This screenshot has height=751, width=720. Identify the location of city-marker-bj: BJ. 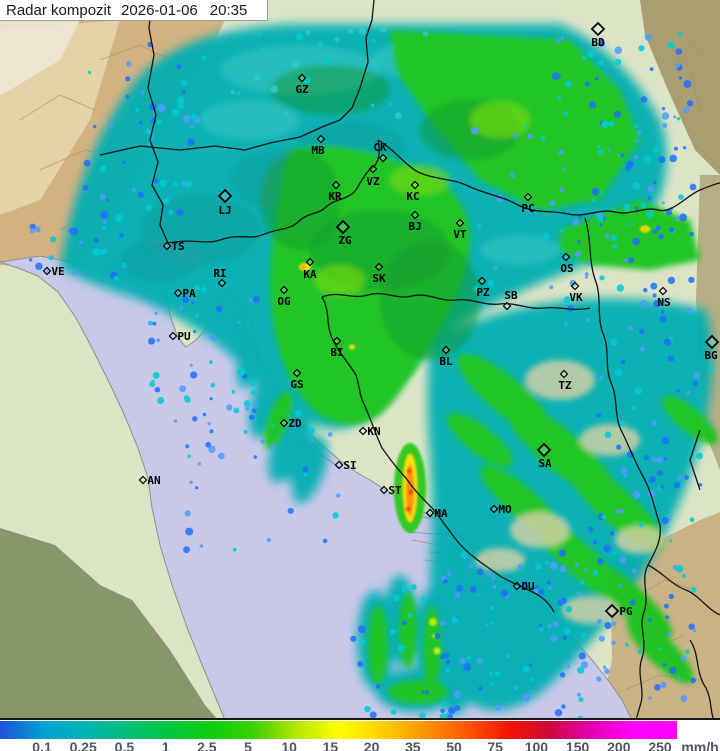
(415, 221).